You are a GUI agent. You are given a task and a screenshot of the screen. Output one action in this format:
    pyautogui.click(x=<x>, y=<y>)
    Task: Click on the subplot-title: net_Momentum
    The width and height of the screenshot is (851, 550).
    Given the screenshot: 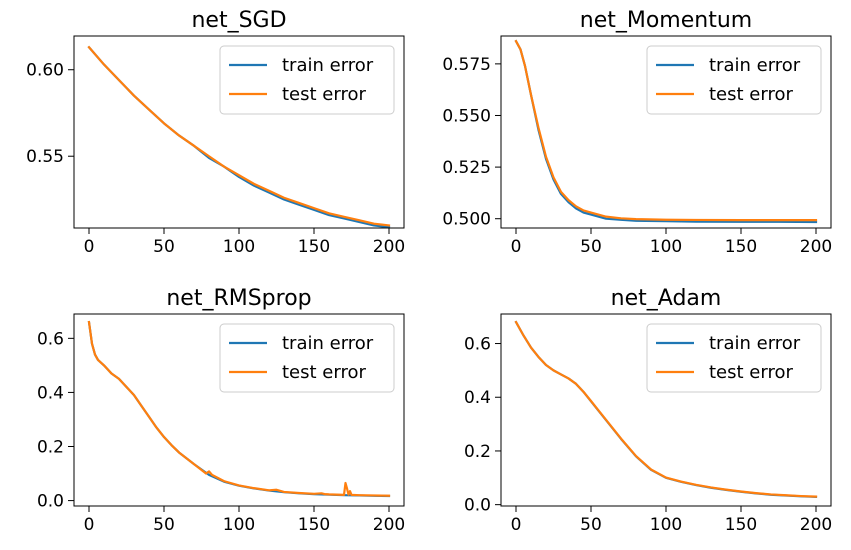 What is the action you would take?
    pyautogui.click(x=666, y=20)
    